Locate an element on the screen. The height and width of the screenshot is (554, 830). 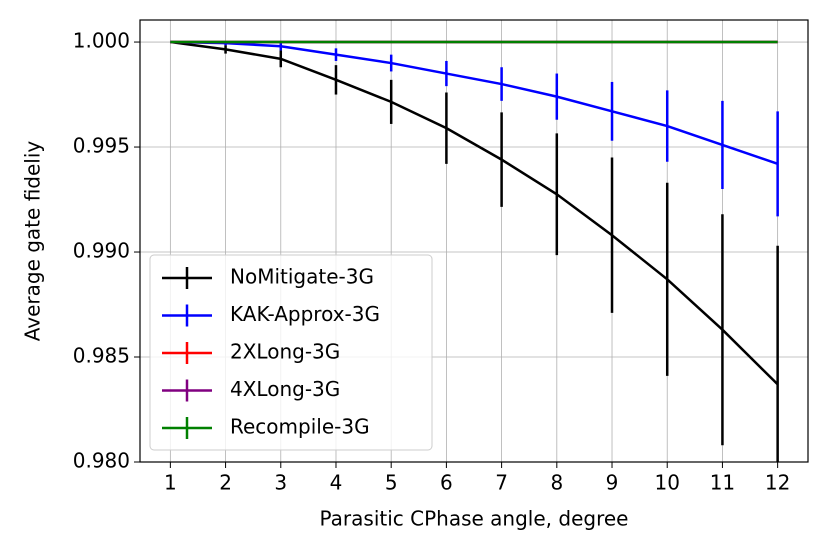
x-tick-label: 7 is located at coordinates (501, 483).